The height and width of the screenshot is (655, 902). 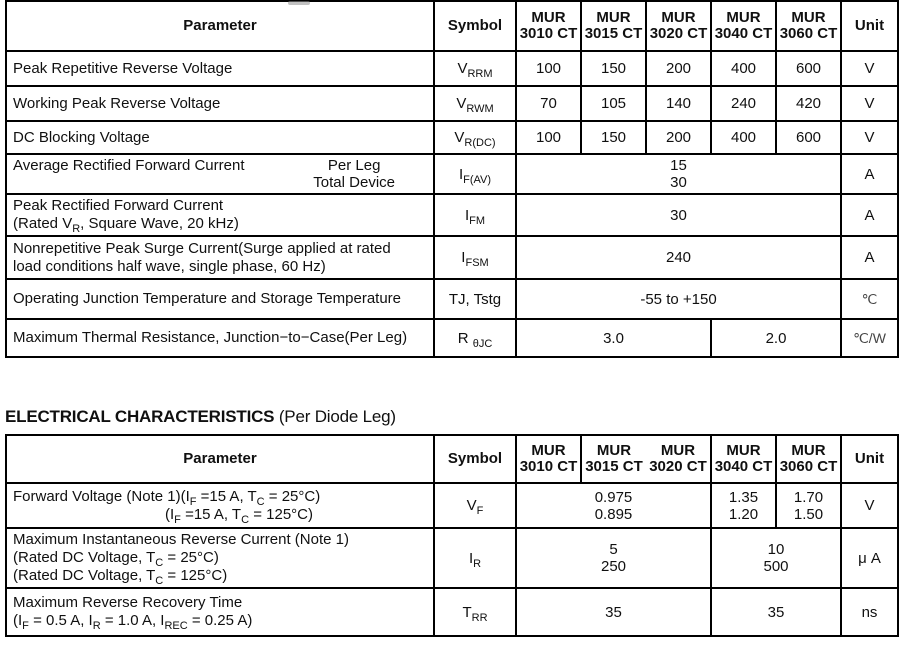 I want to click on symbol-cell: TRR, so click(x=475, y=612).